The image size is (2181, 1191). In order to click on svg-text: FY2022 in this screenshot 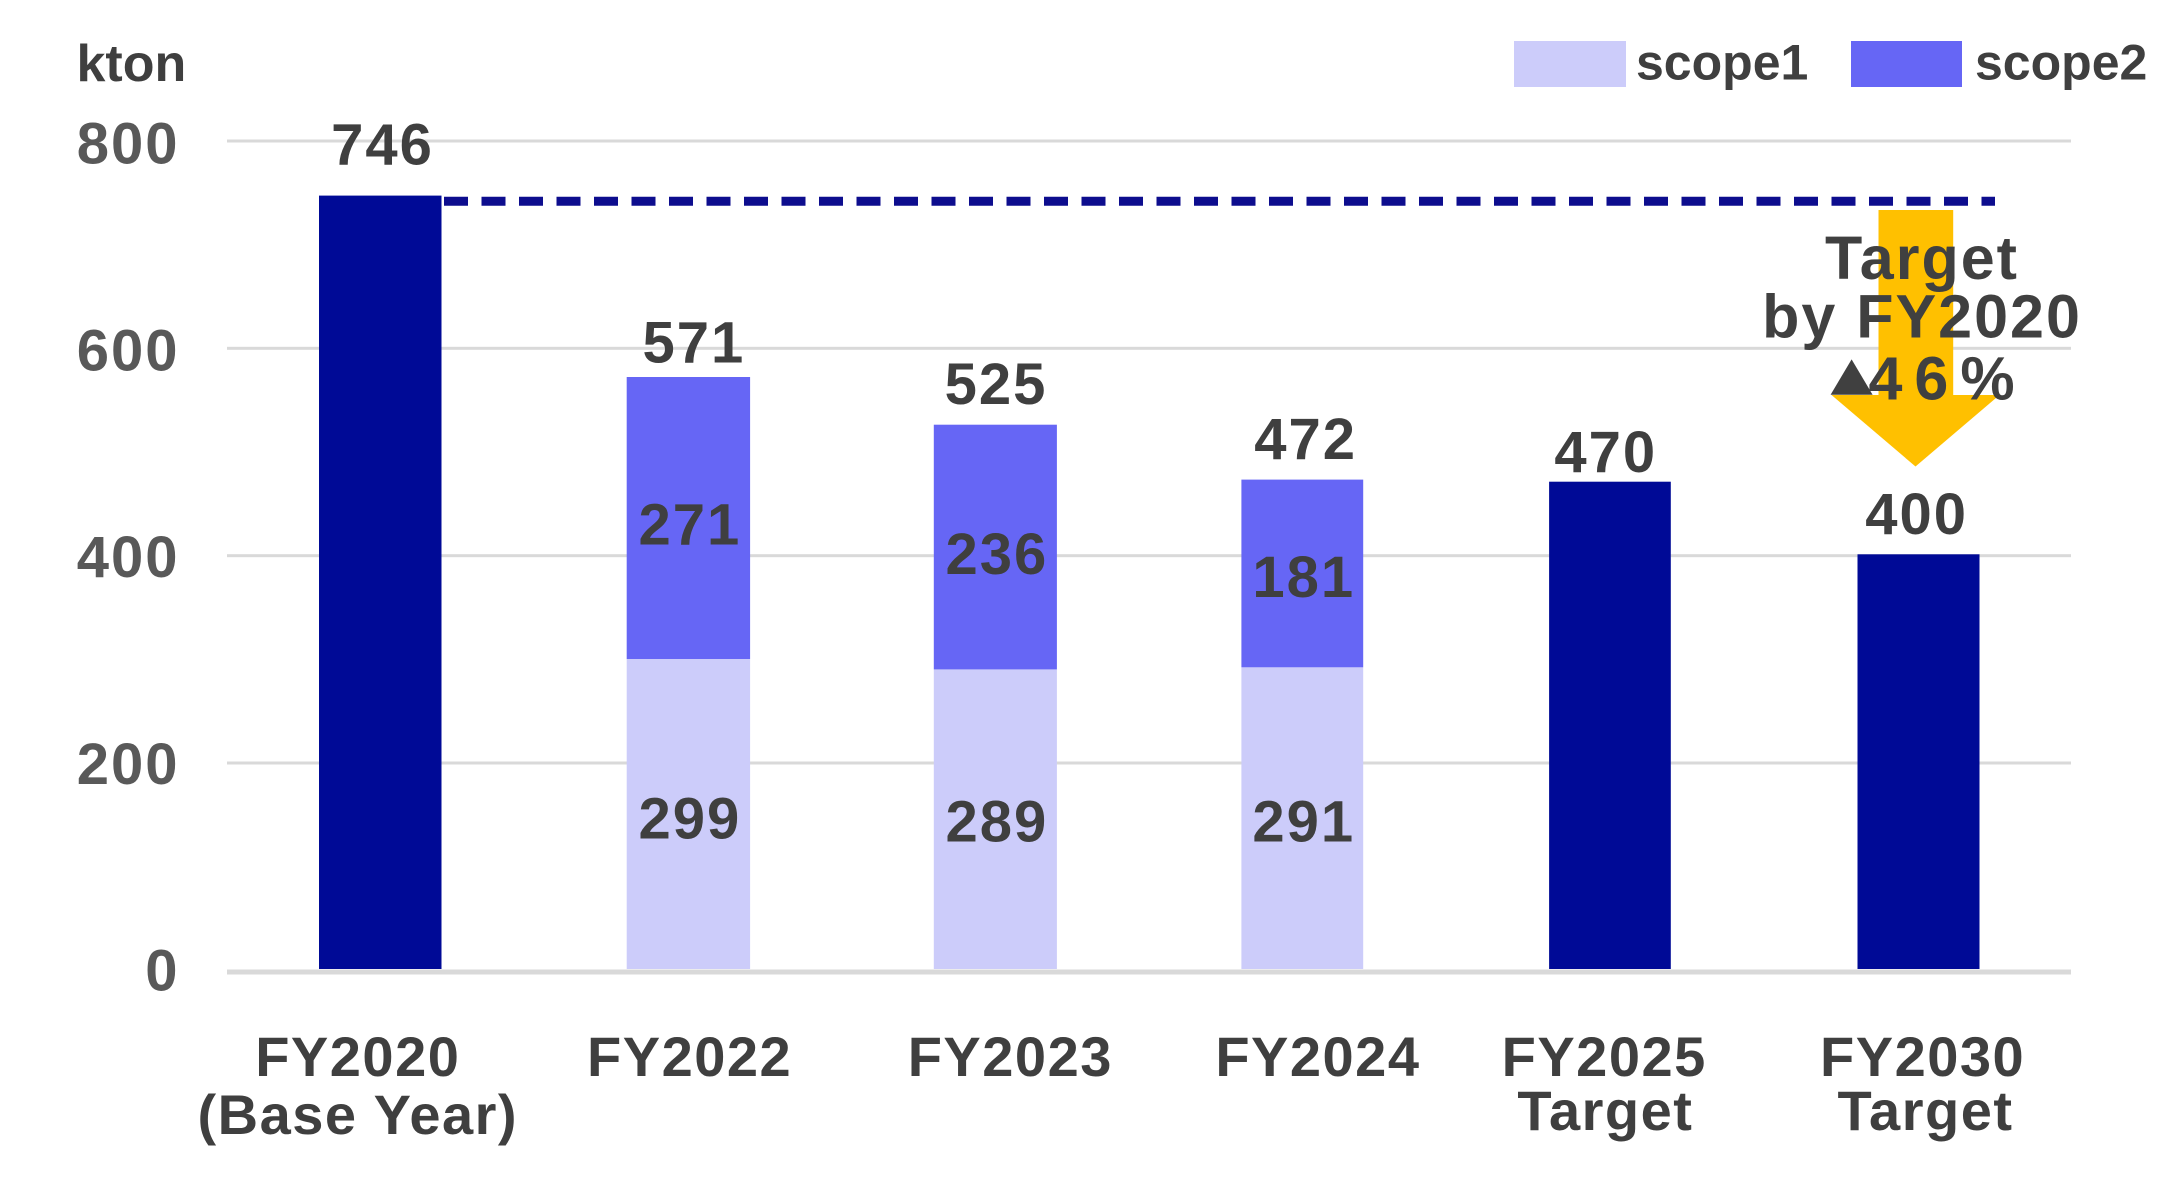, I will do `click(689, 1056)`.